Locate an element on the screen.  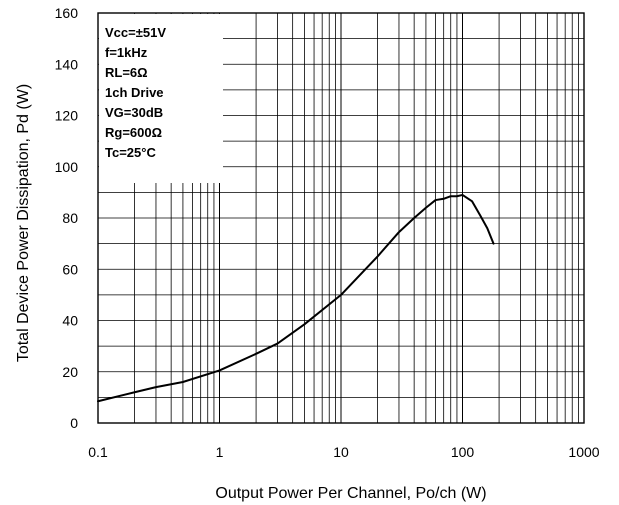
y-tick-label: 0 is located at coordinates (74, 423).